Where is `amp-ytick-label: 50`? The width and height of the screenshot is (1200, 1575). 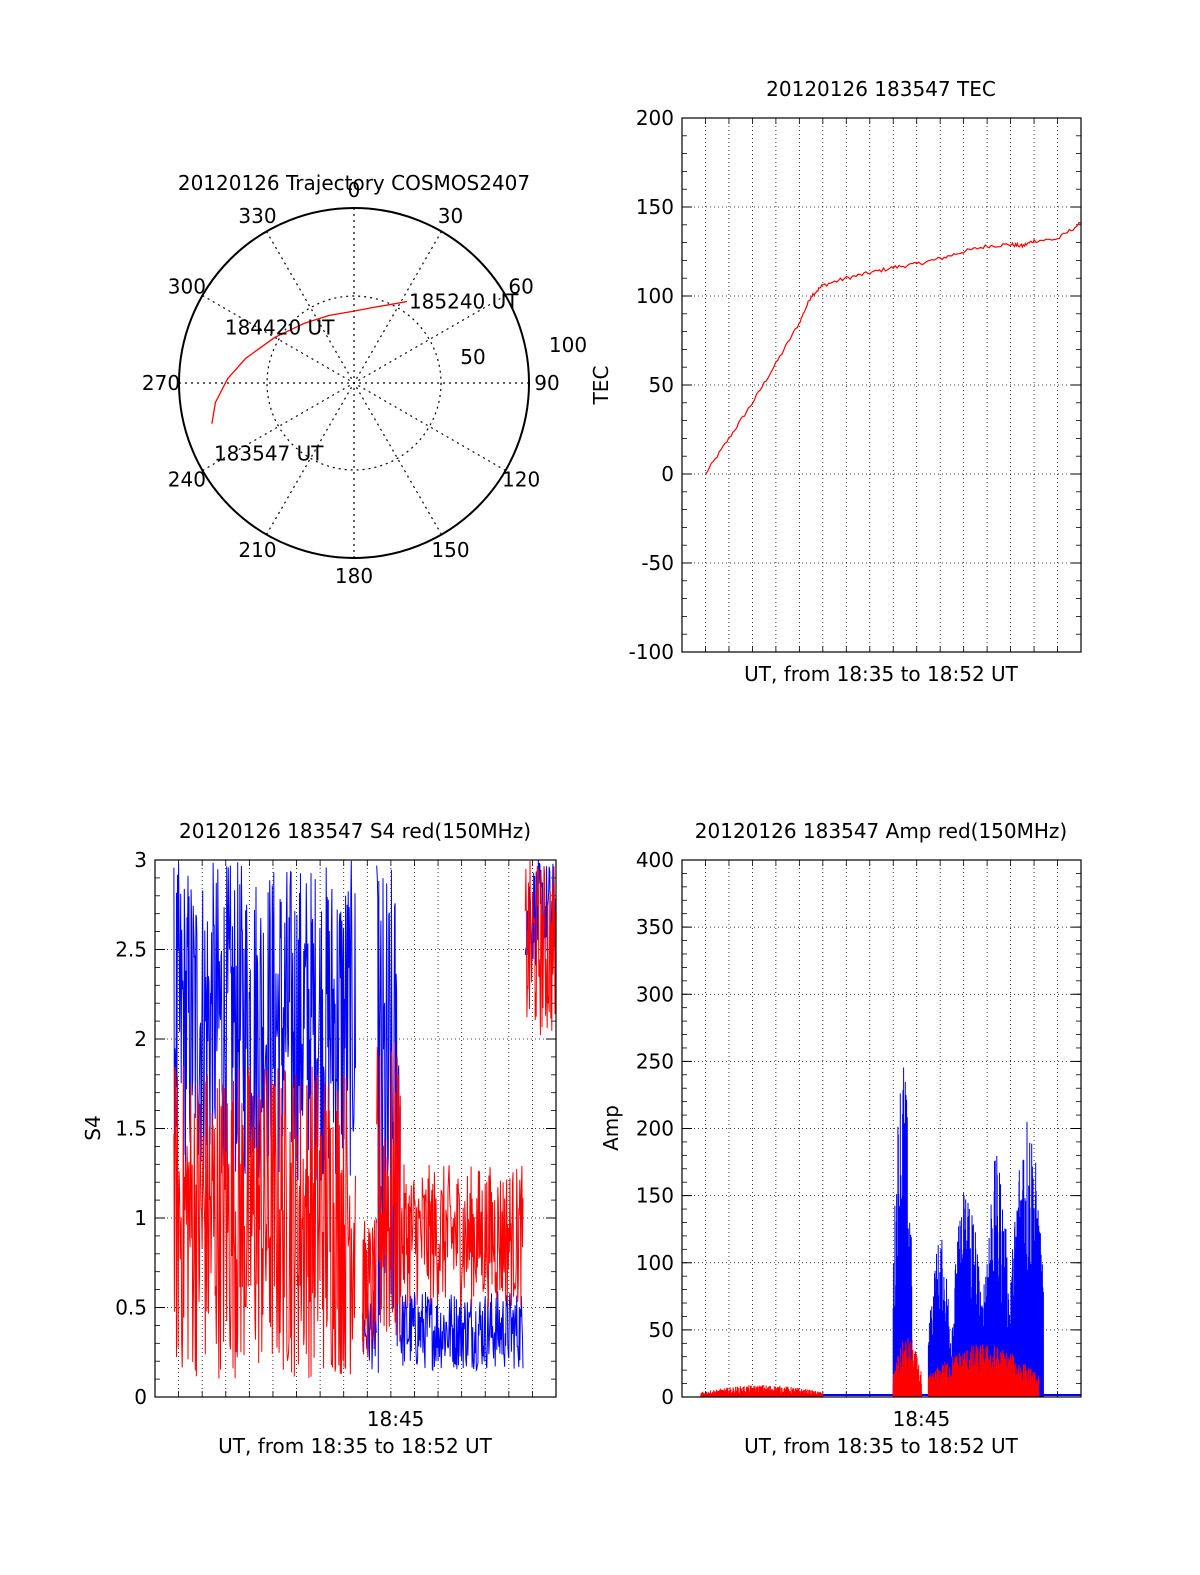
amp-ytick-label: 50 is located at coordinates (661, 1330).